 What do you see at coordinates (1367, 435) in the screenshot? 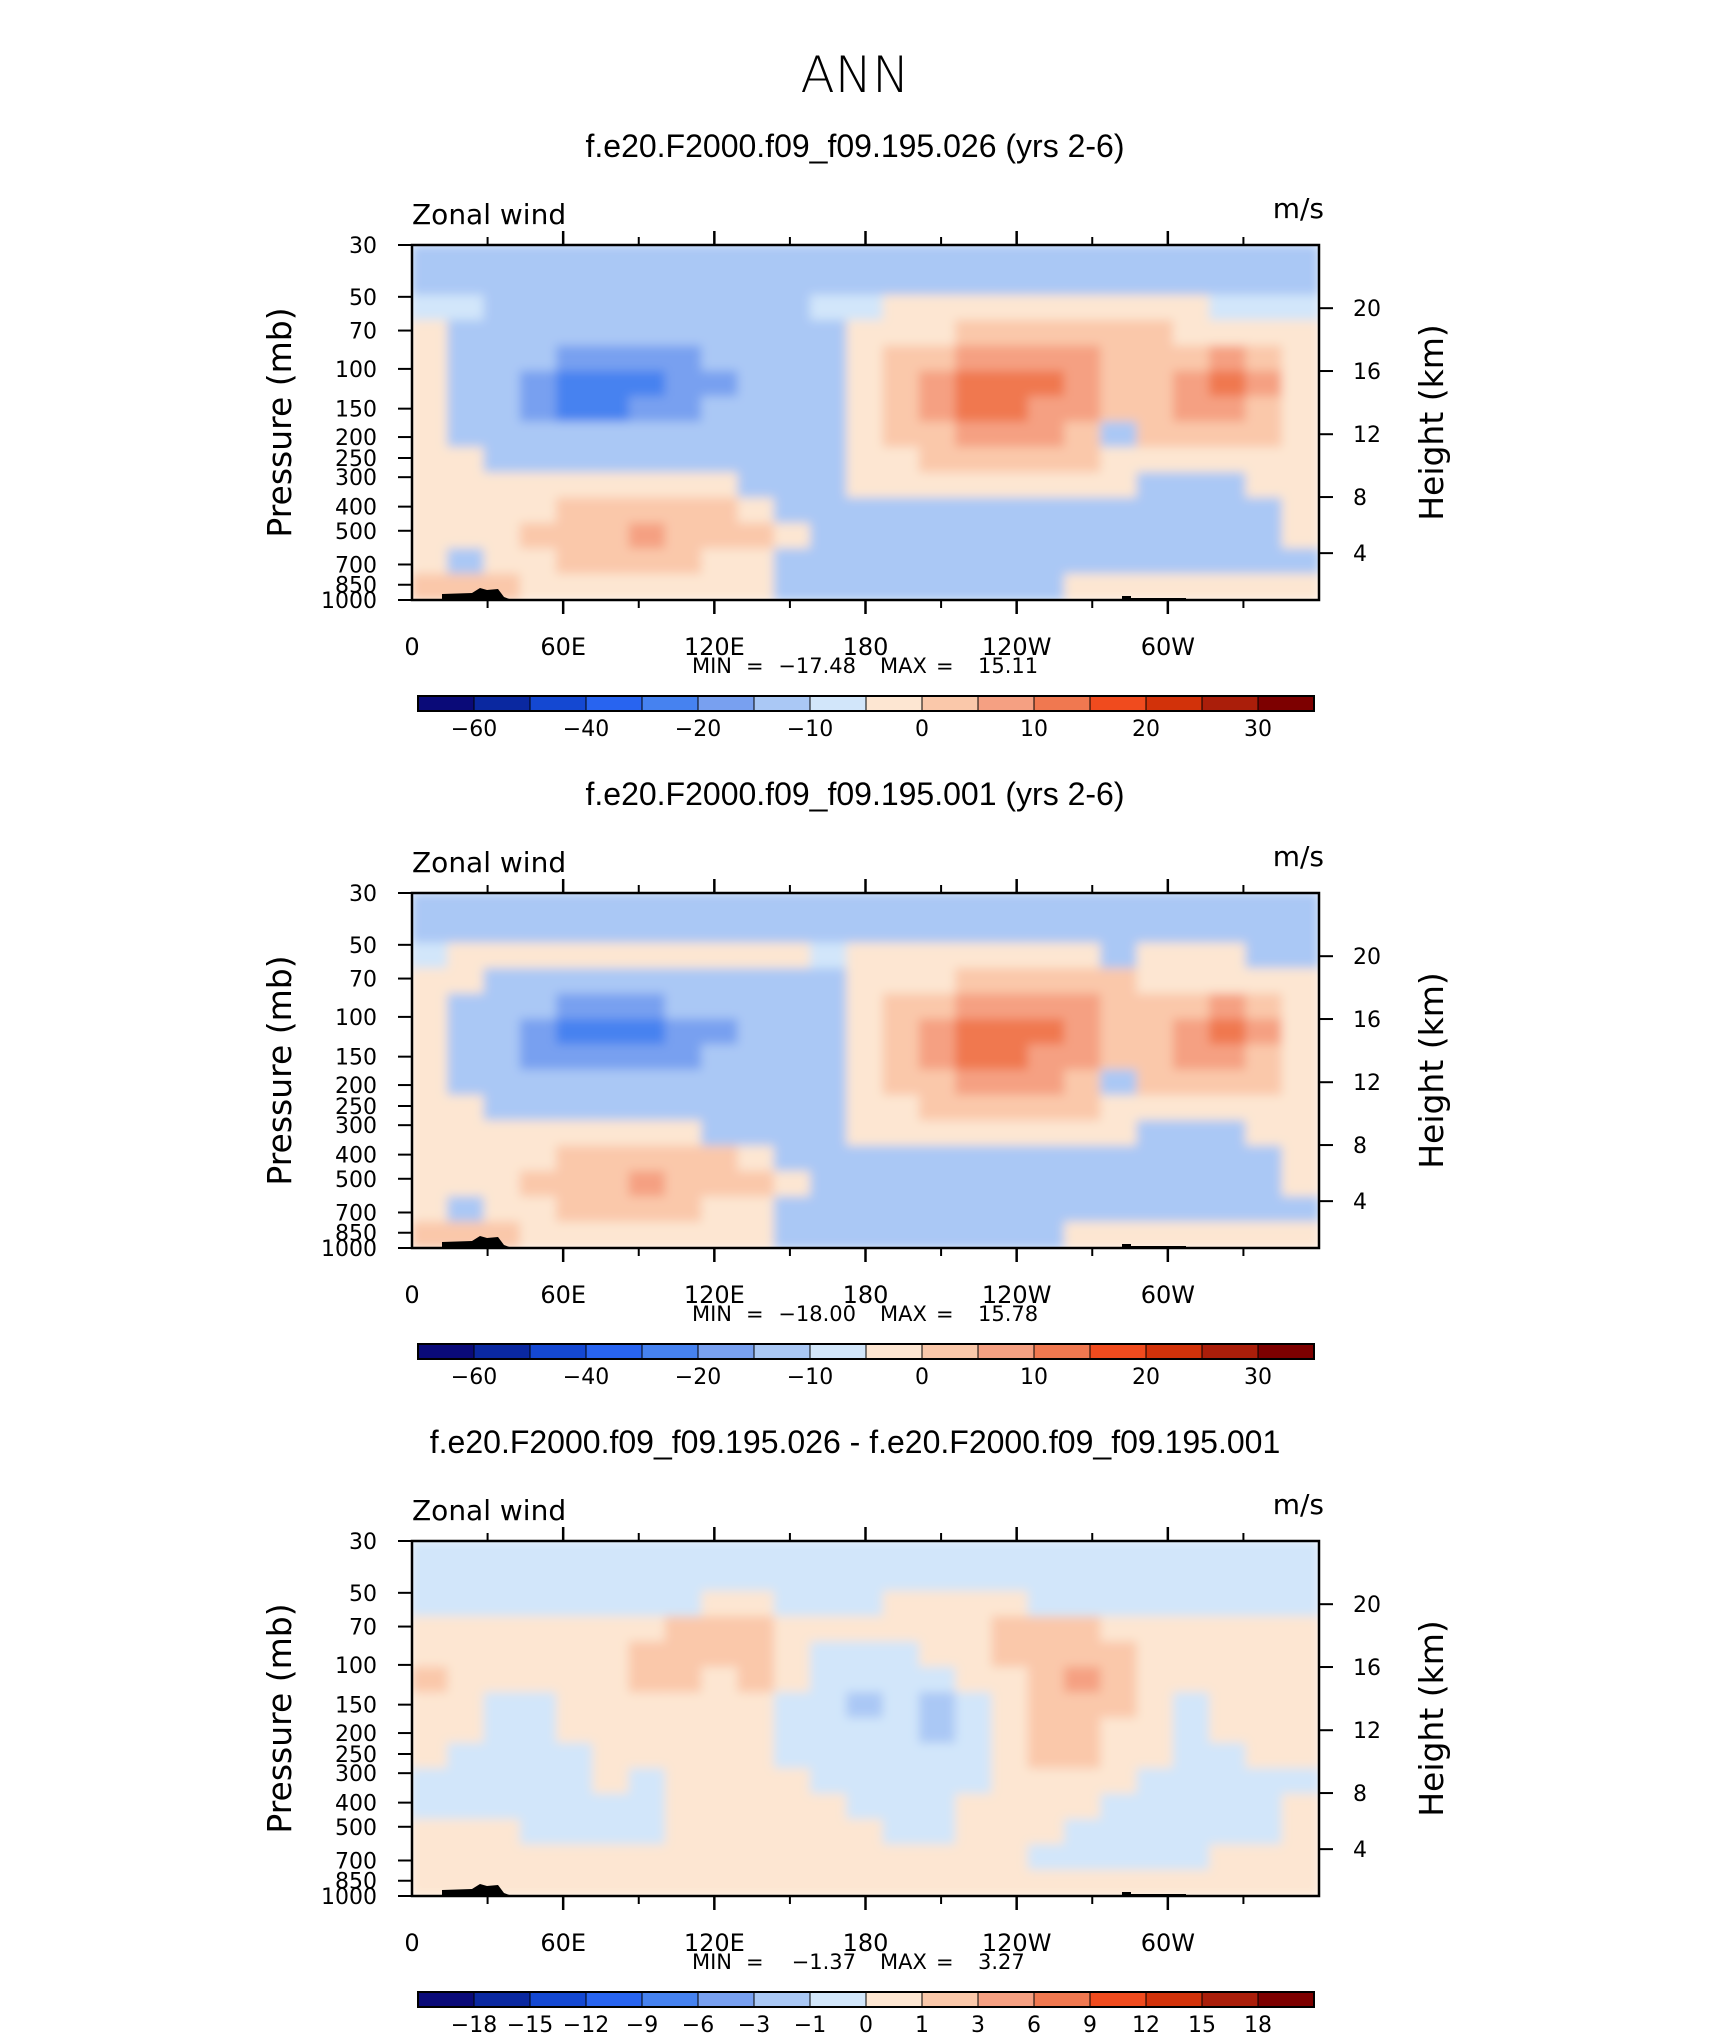
I see `y-right-tick-label: 12` at bounding box center [1367, 435].